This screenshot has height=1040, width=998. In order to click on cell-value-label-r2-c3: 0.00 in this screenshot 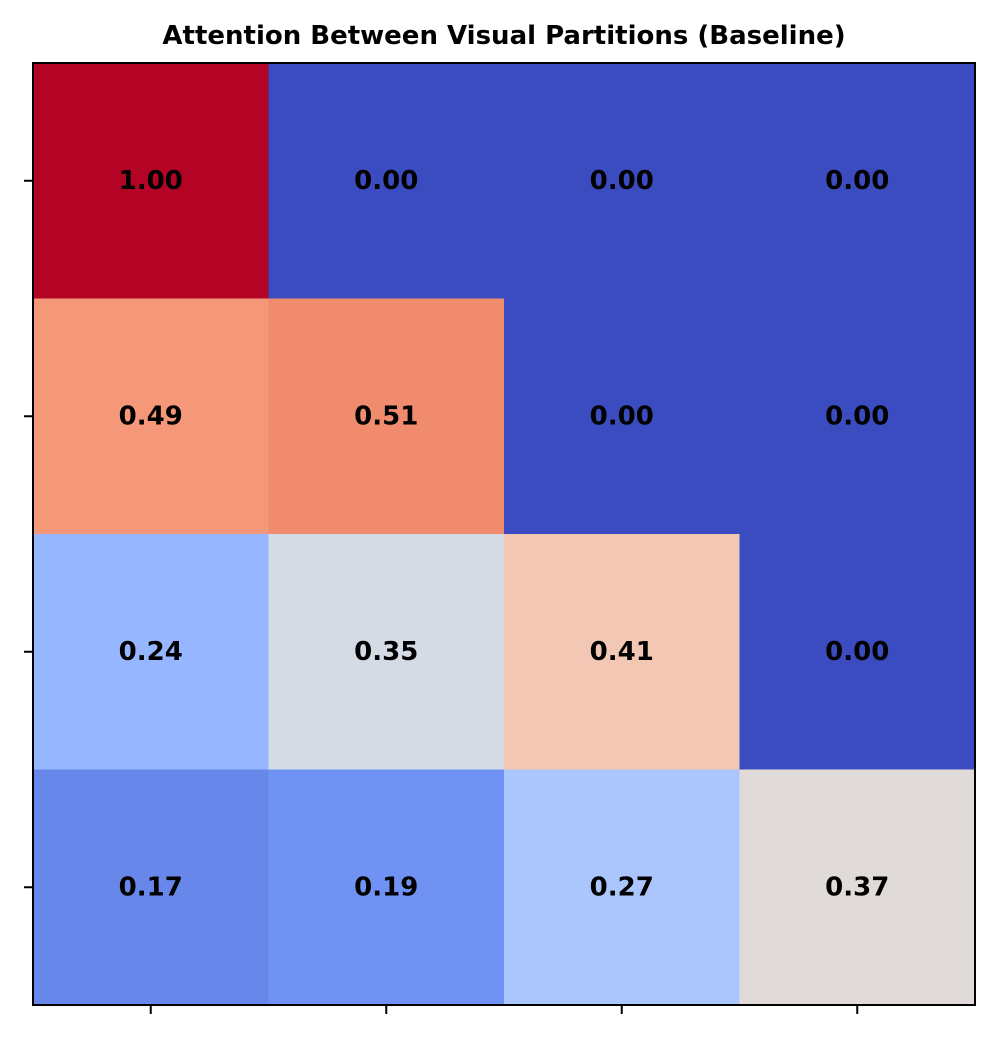, I will do `click(857, 652)`.